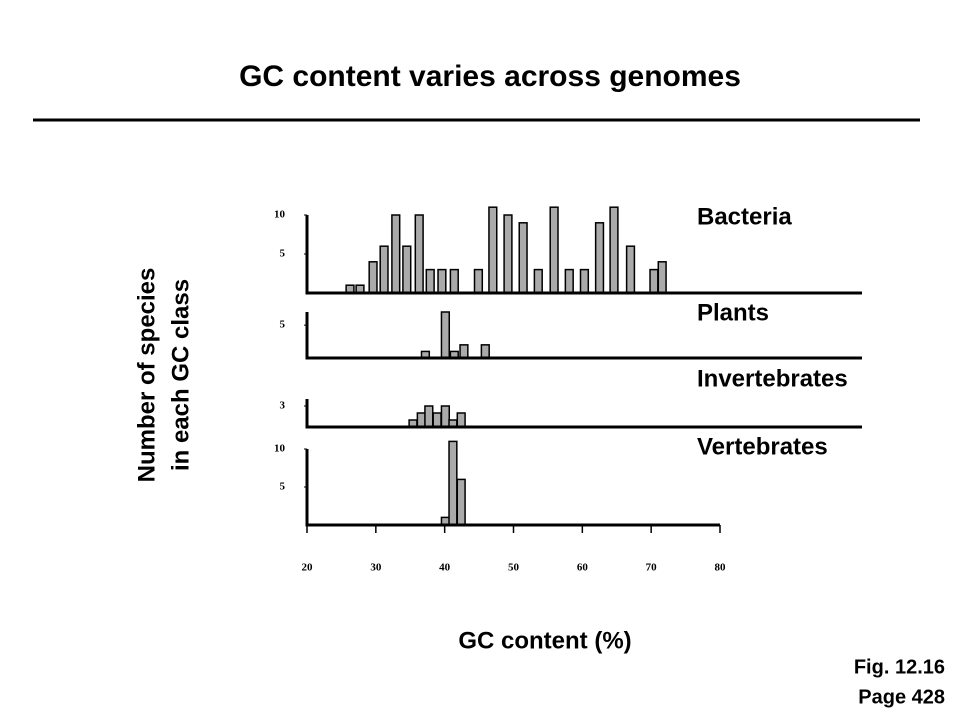 The height and width of the screenshot is (720, 960). Describe the element at coordinates (901, 697) in the screenshot. I see `figure-note: Page 428` at that location.